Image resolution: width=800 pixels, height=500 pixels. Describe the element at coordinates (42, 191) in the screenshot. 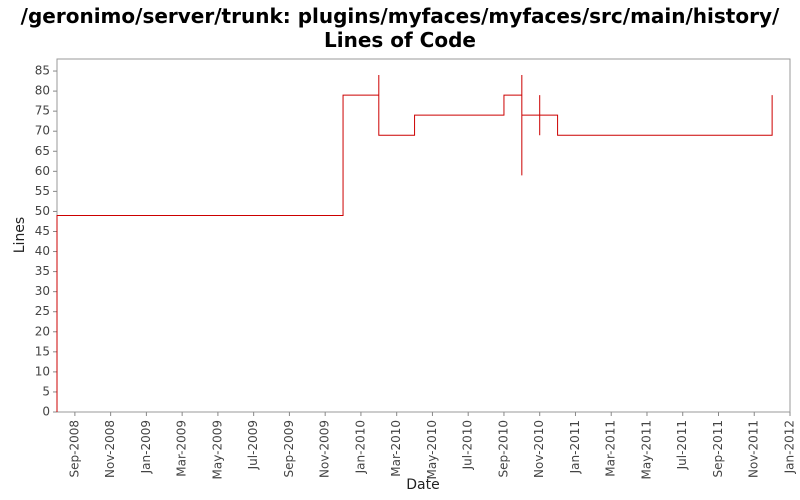

I see `y-tick-label: 55` at that location.